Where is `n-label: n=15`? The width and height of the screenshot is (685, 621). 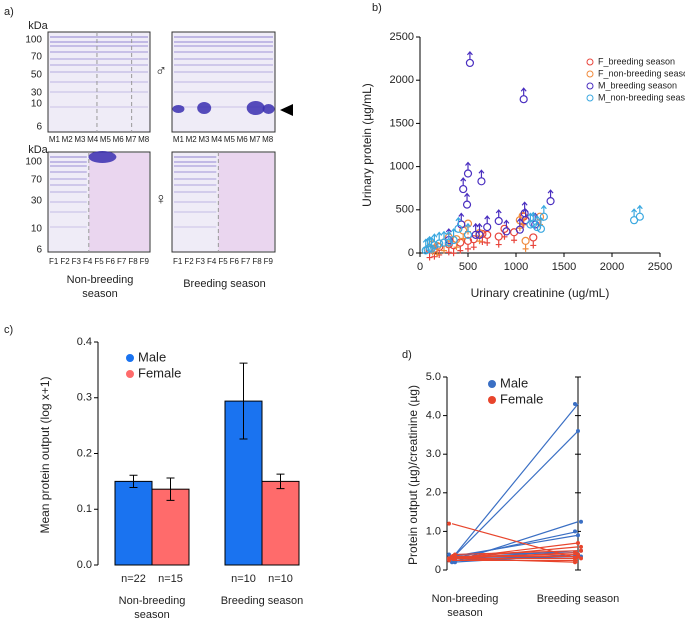 n-label: n=15 is located at coordinates (170, 579).